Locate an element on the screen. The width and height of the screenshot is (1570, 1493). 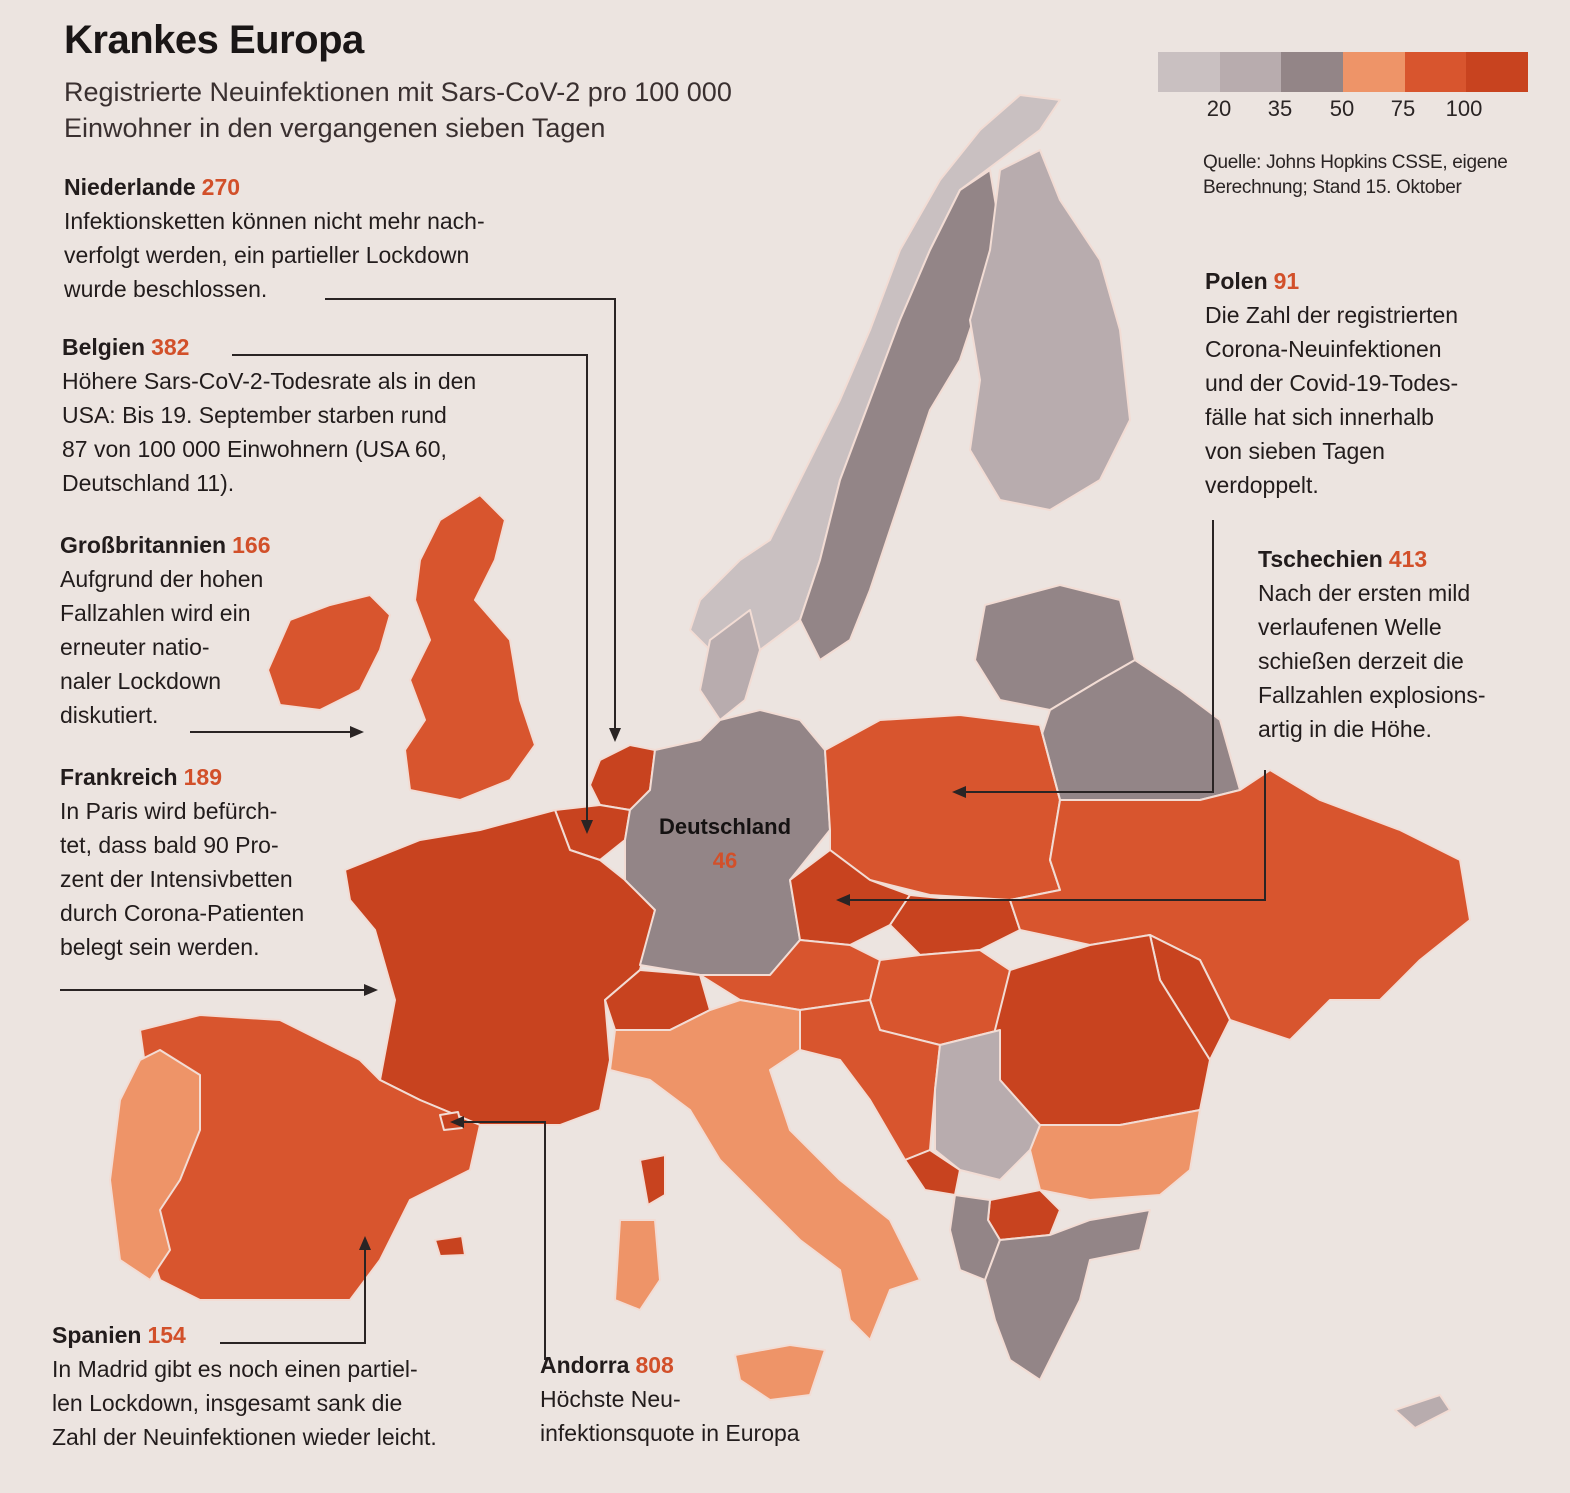
country-montenegro is located at coordinates (932, 1172).